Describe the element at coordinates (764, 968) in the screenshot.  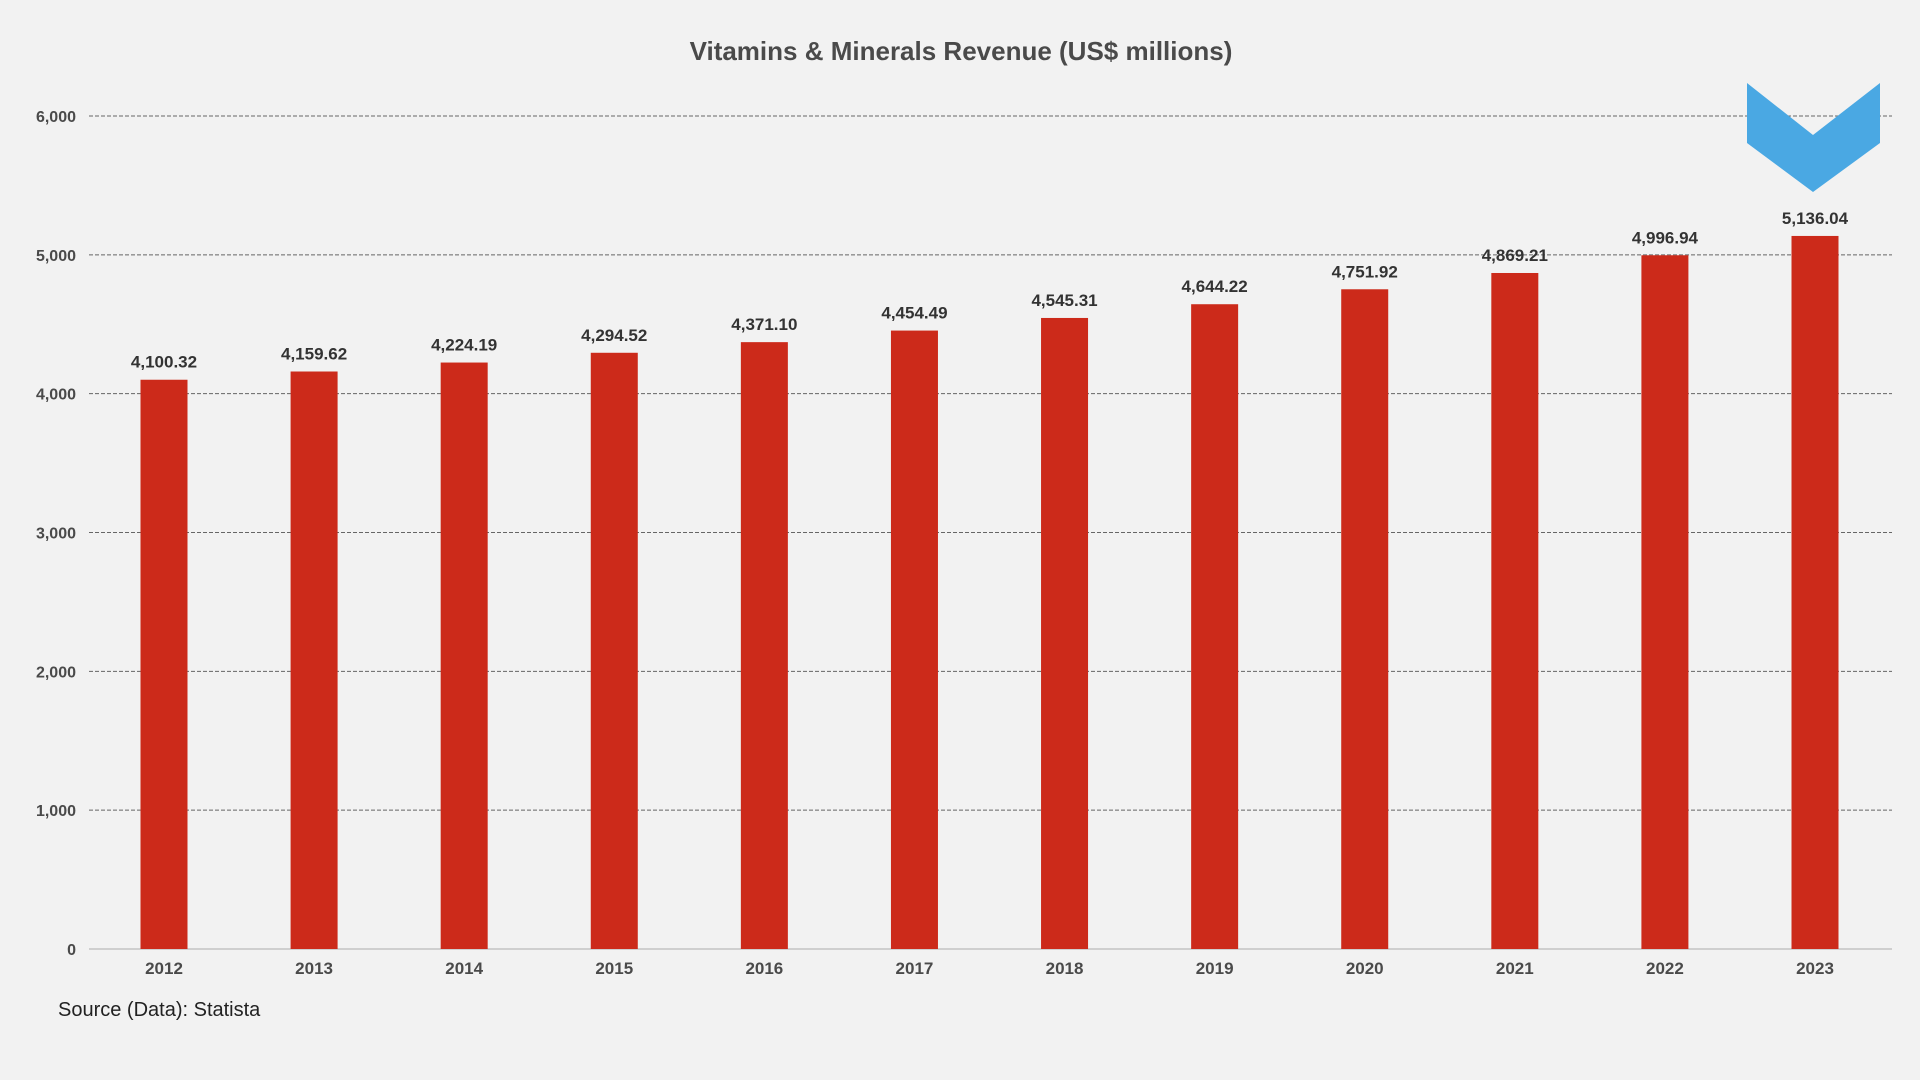
I see `x-tick-label: 2016` at that location.